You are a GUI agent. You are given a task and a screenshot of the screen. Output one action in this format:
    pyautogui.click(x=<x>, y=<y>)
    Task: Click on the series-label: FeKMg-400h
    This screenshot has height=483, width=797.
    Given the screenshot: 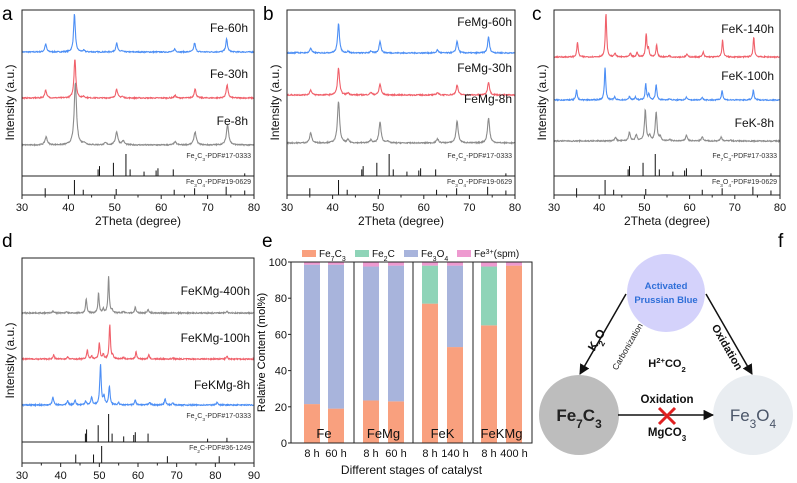 What is the action you would take?
    pyautogui.click(x=215, y=291)
    